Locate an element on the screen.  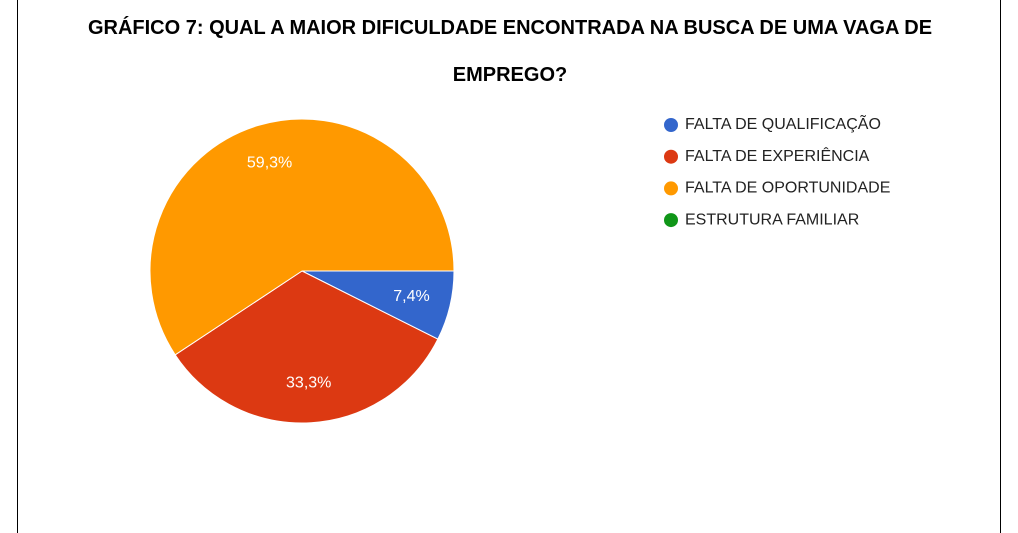
legend-label: FALTA DE OPORTUNIDADE is located at coordinates (787, 188).